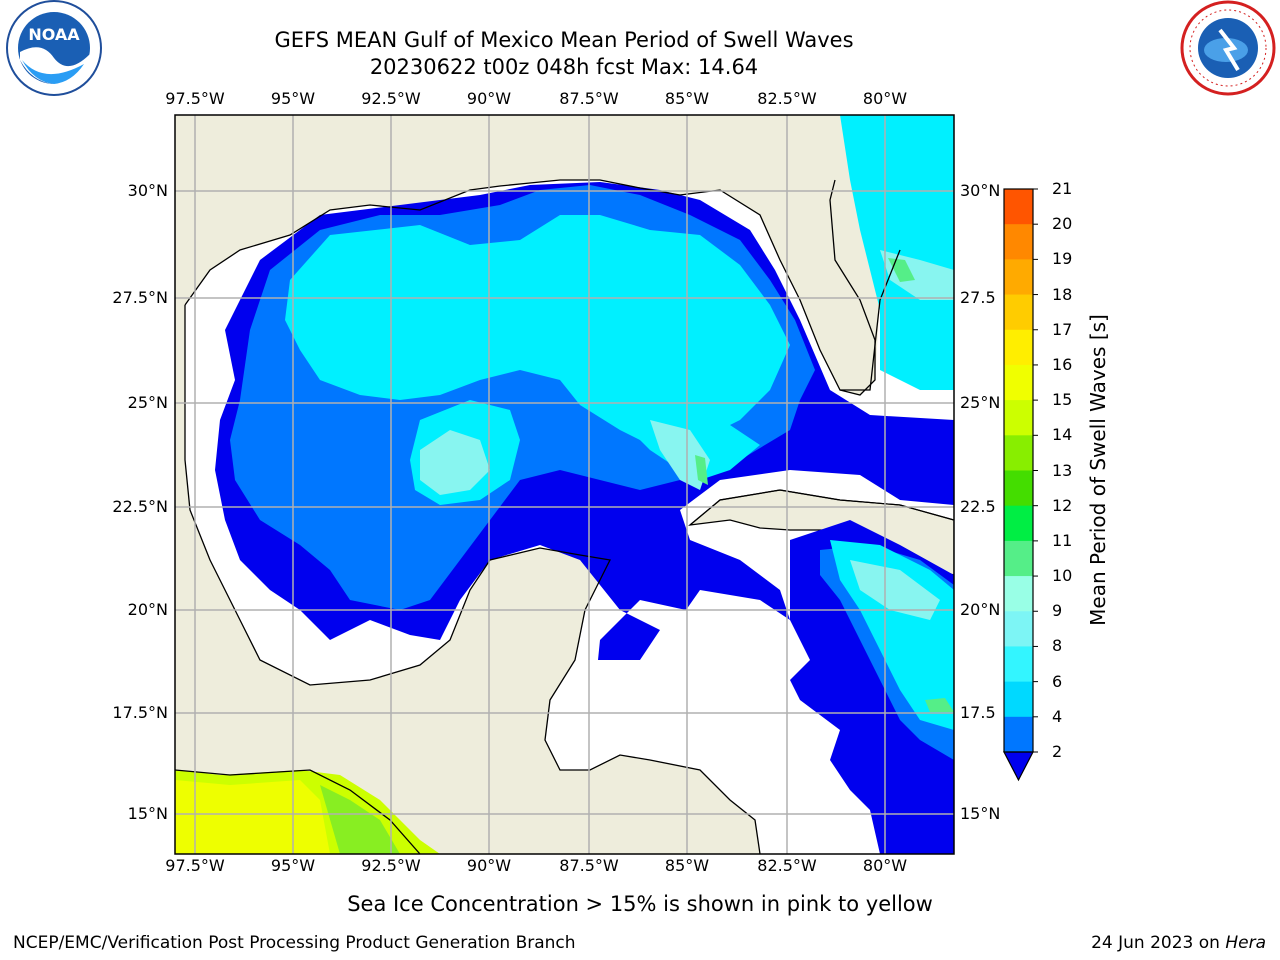 The image size is (1280, 960). What do you see at coordinates (489, 865) in the screenshot?
I see `x-tick-bottom: 90°W` at bounding box center [489, 865].